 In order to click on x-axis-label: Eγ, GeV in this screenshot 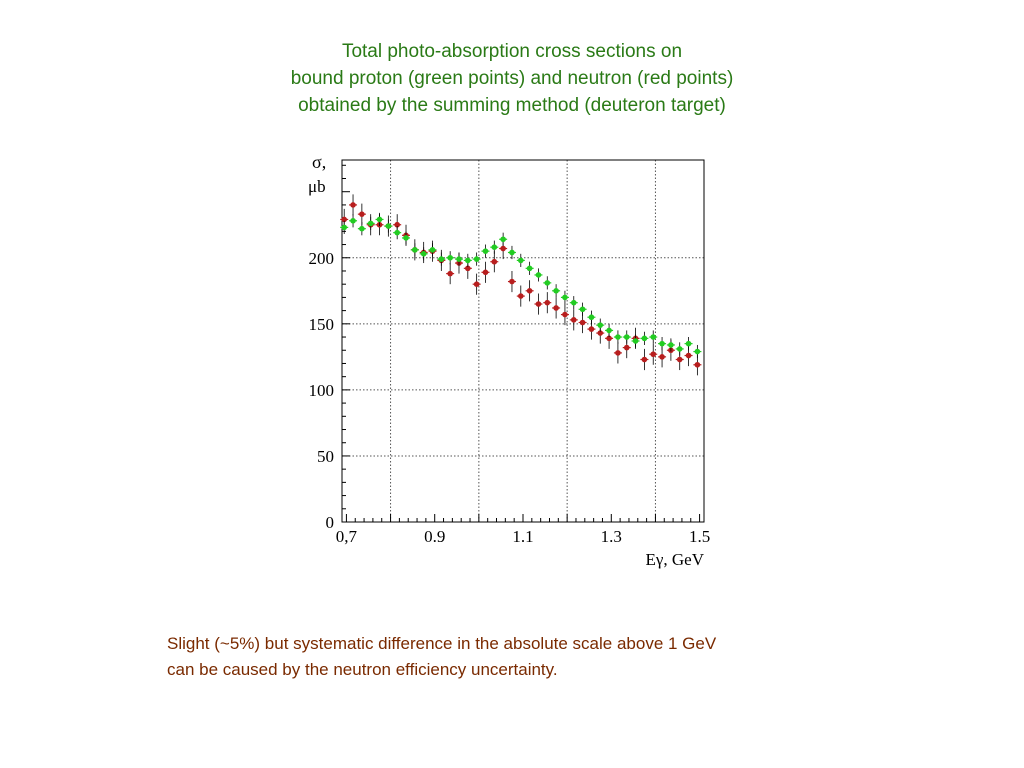, I will do `click(675, 559)`.